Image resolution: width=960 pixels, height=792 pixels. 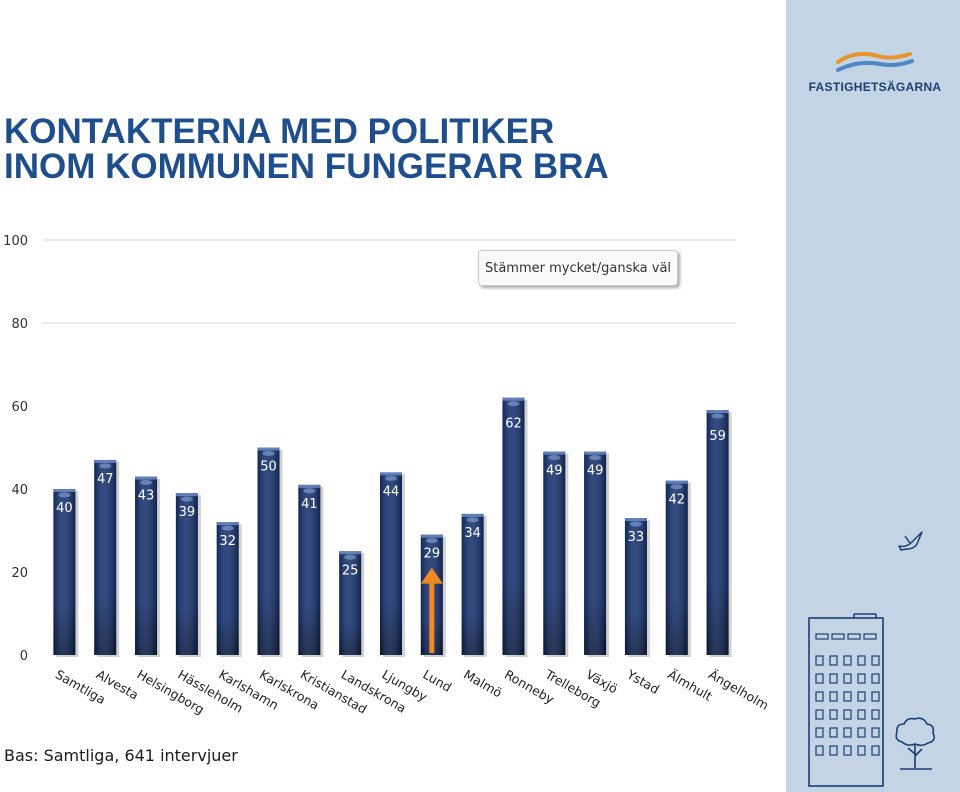 What do you see at coordinates (121, 755) in the screenshot?
I see `footnote: Bas: Samtliga, 641 intervjuer` at bounding box center [121, 755].